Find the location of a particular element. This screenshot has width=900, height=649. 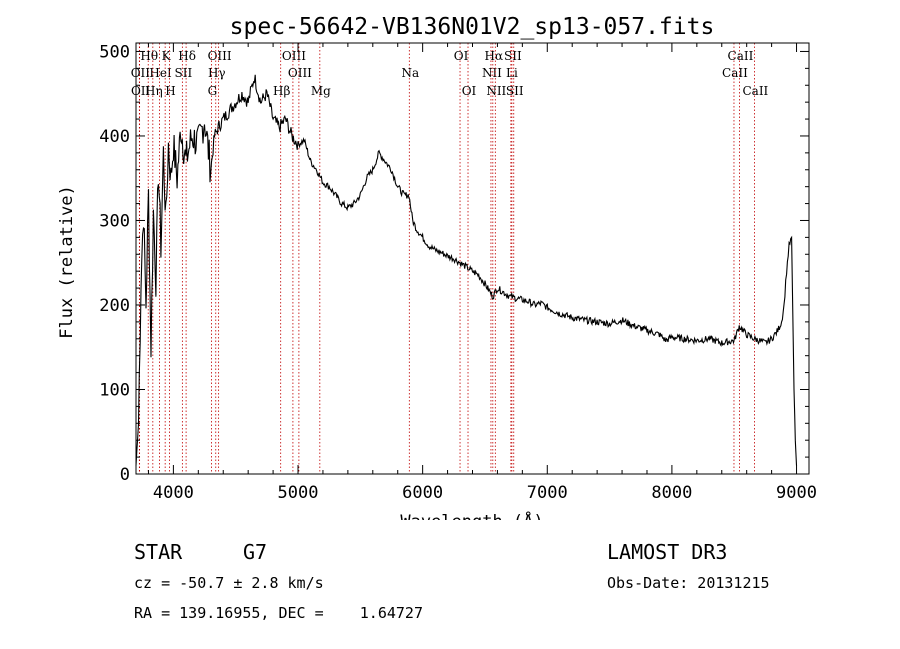

x-axis-label: Wavelength (Å) is located at coordinates (471, 515).